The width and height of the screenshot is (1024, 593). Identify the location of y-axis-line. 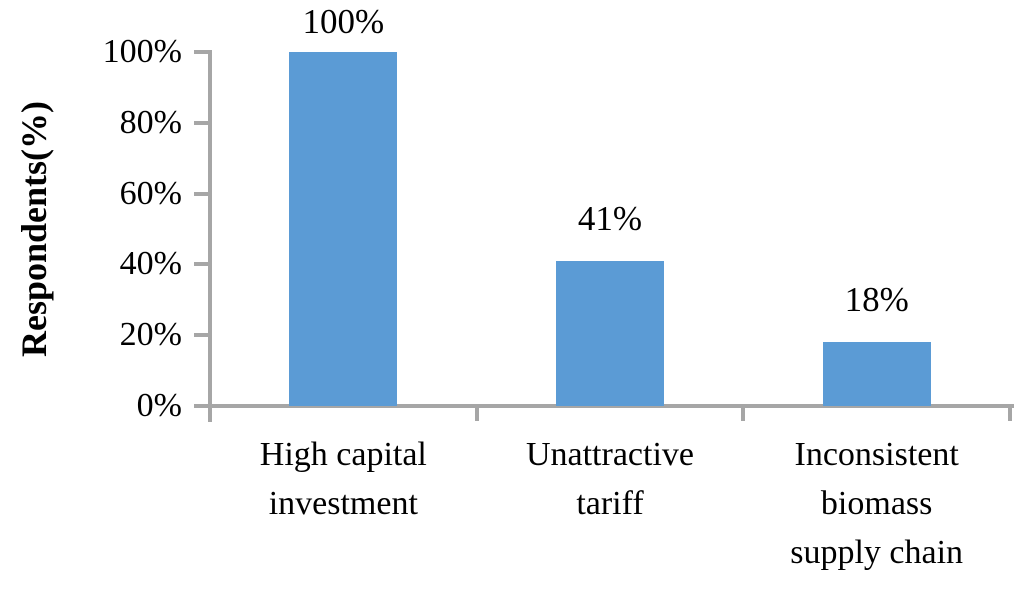
(210, 236).